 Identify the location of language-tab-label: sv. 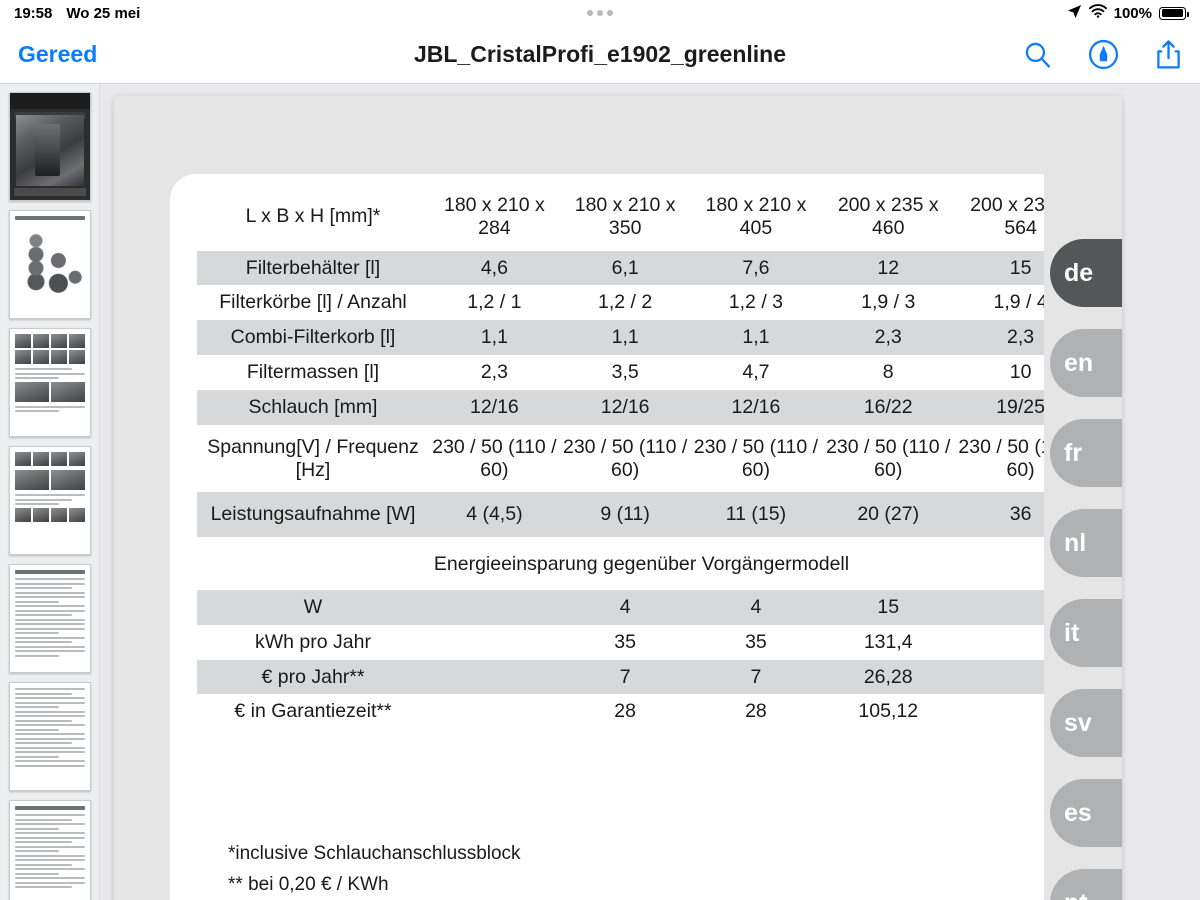
(1078, 722).